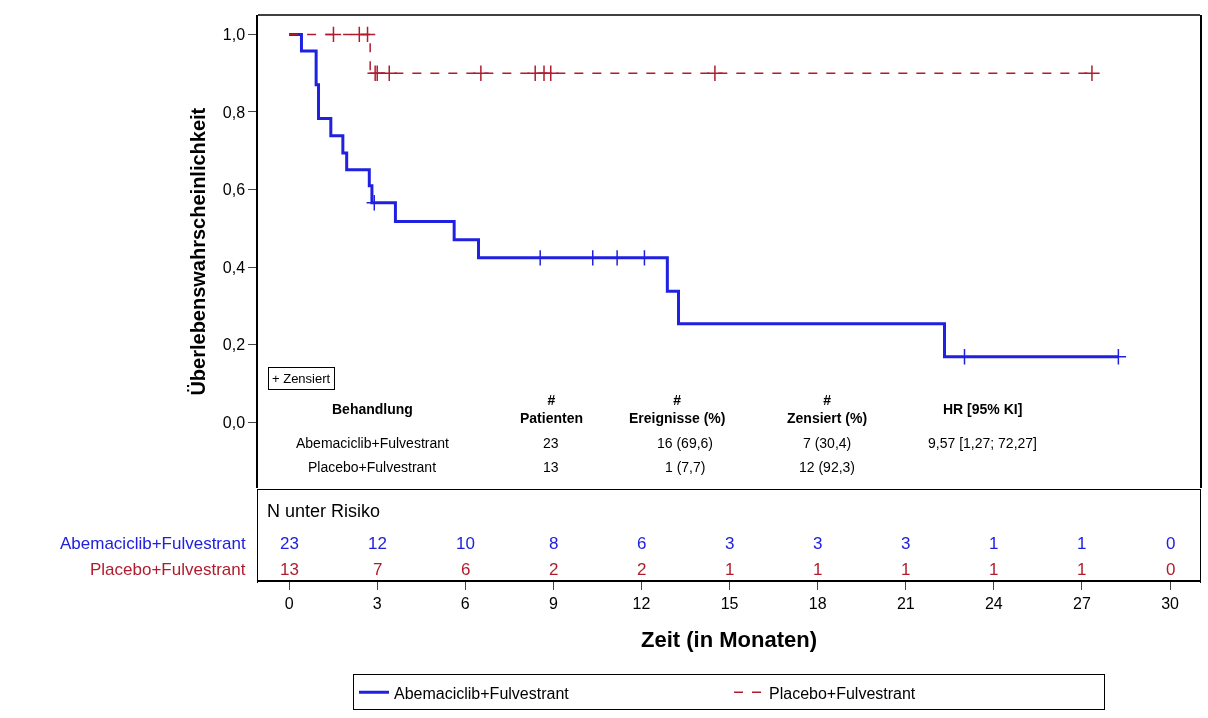  Describe the element at coordinates (827, 443) in the screenshot. I see `annotation: 7 (30,4)` at that location.